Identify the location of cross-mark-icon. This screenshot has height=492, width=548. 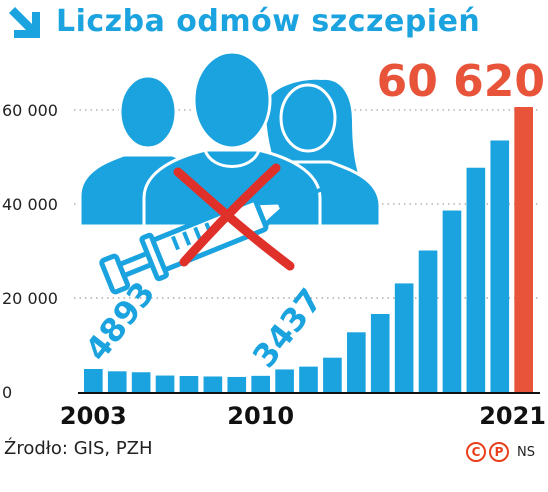
(234, 217).